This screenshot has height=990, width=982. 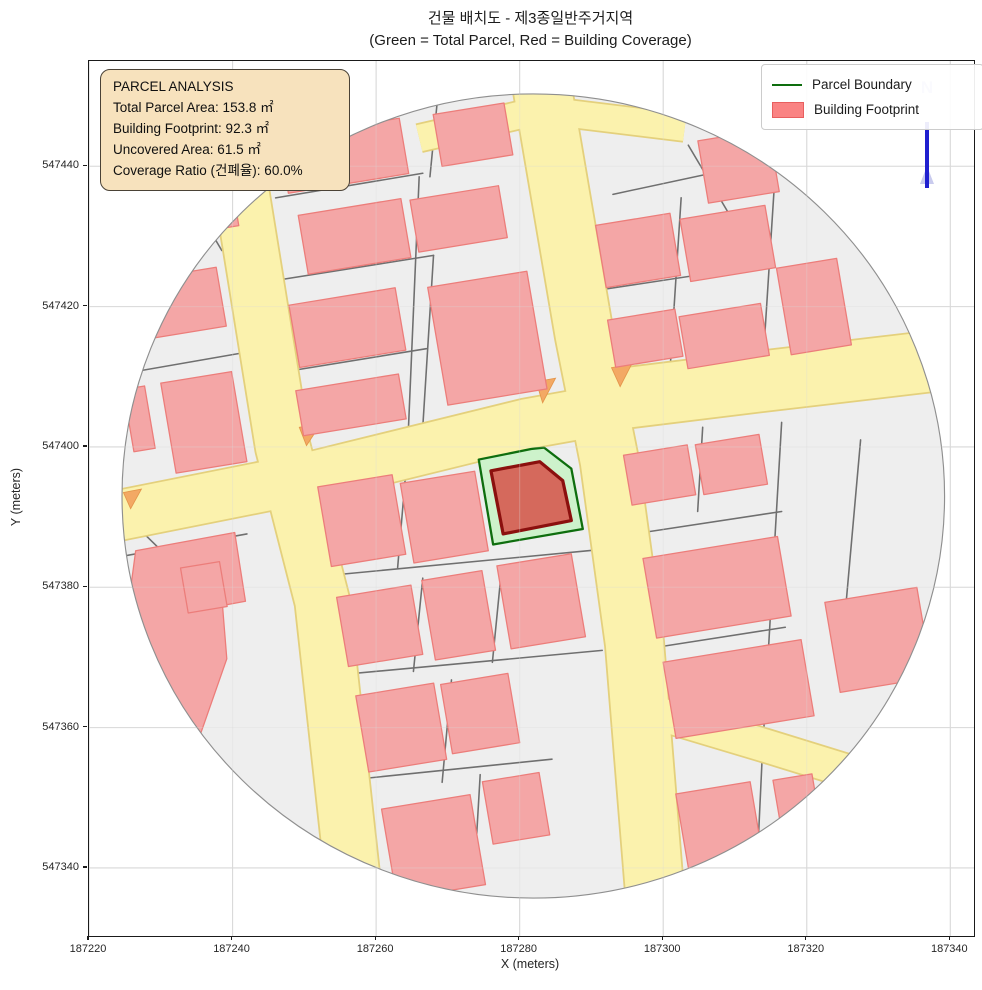 I want to click on legend-item-building-footprint: Building Footprint, so click(x=872, y=109).